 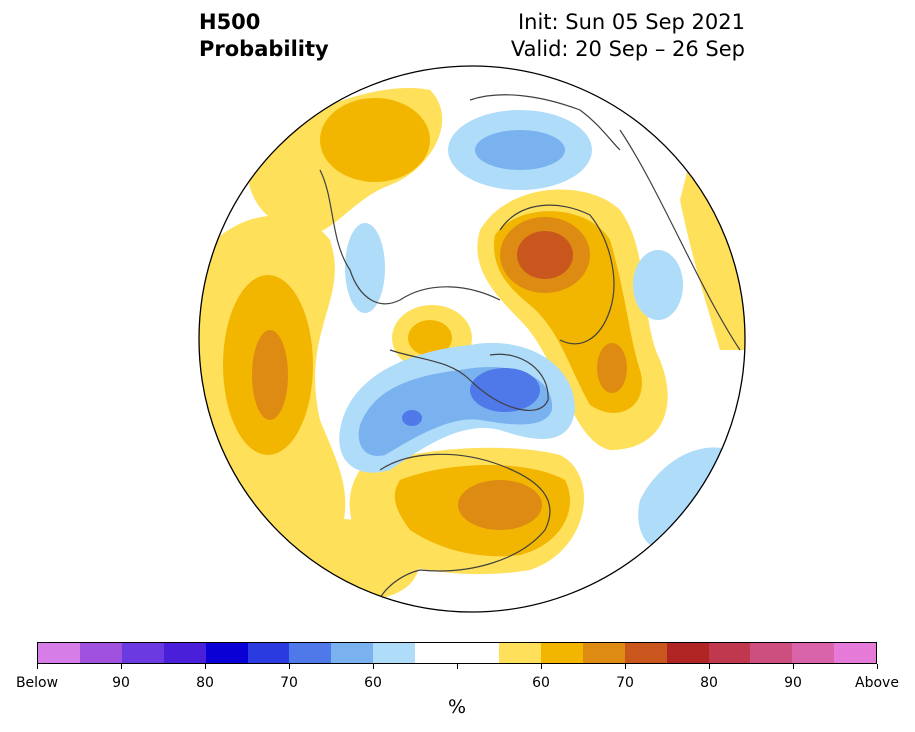 I want to click on init-date: Init: Sun 05 Sep 2021, so click(x=631, y=22).